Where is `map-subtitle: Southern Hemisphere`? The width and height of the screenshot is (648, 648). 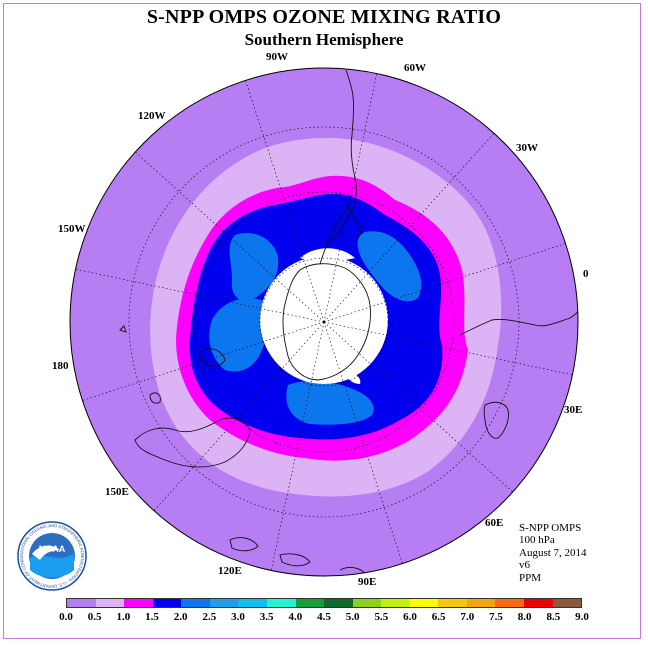 map-subtitle: Southern Hemisphere is located at coordinates (324, 39).